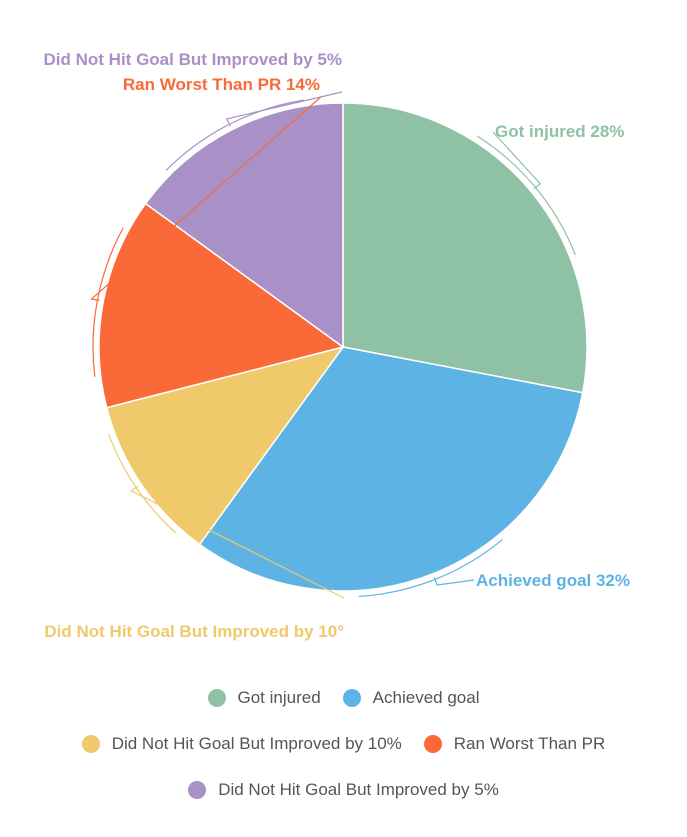  I want to click on data-label-achieved-goal: Achieved goal 32%, so click(553, 580).